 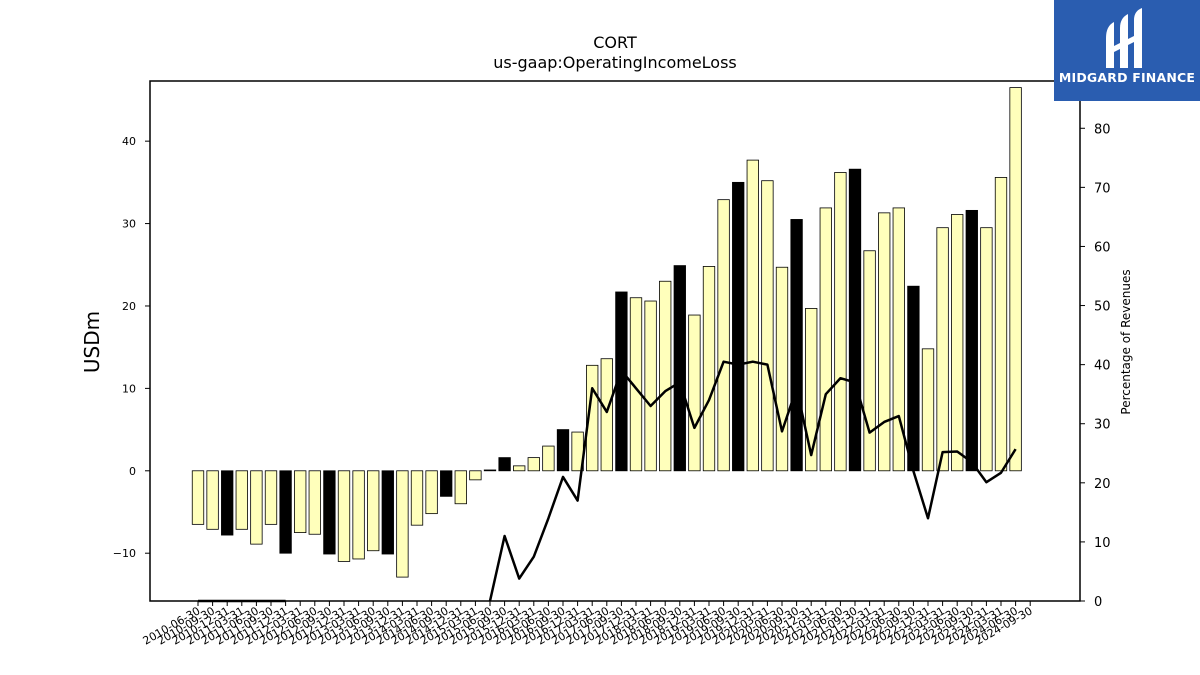 What do you see at coordinates (92, 342) in the screenshot?
I see `y-axis-label: USDm` at bounding box center [92, 342].